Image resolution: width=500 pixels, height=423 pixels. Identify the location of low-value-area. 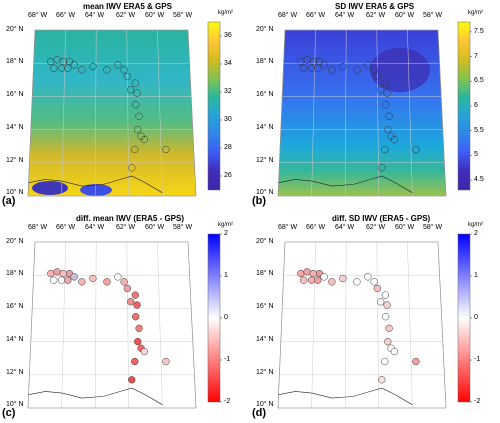
(400, 70).